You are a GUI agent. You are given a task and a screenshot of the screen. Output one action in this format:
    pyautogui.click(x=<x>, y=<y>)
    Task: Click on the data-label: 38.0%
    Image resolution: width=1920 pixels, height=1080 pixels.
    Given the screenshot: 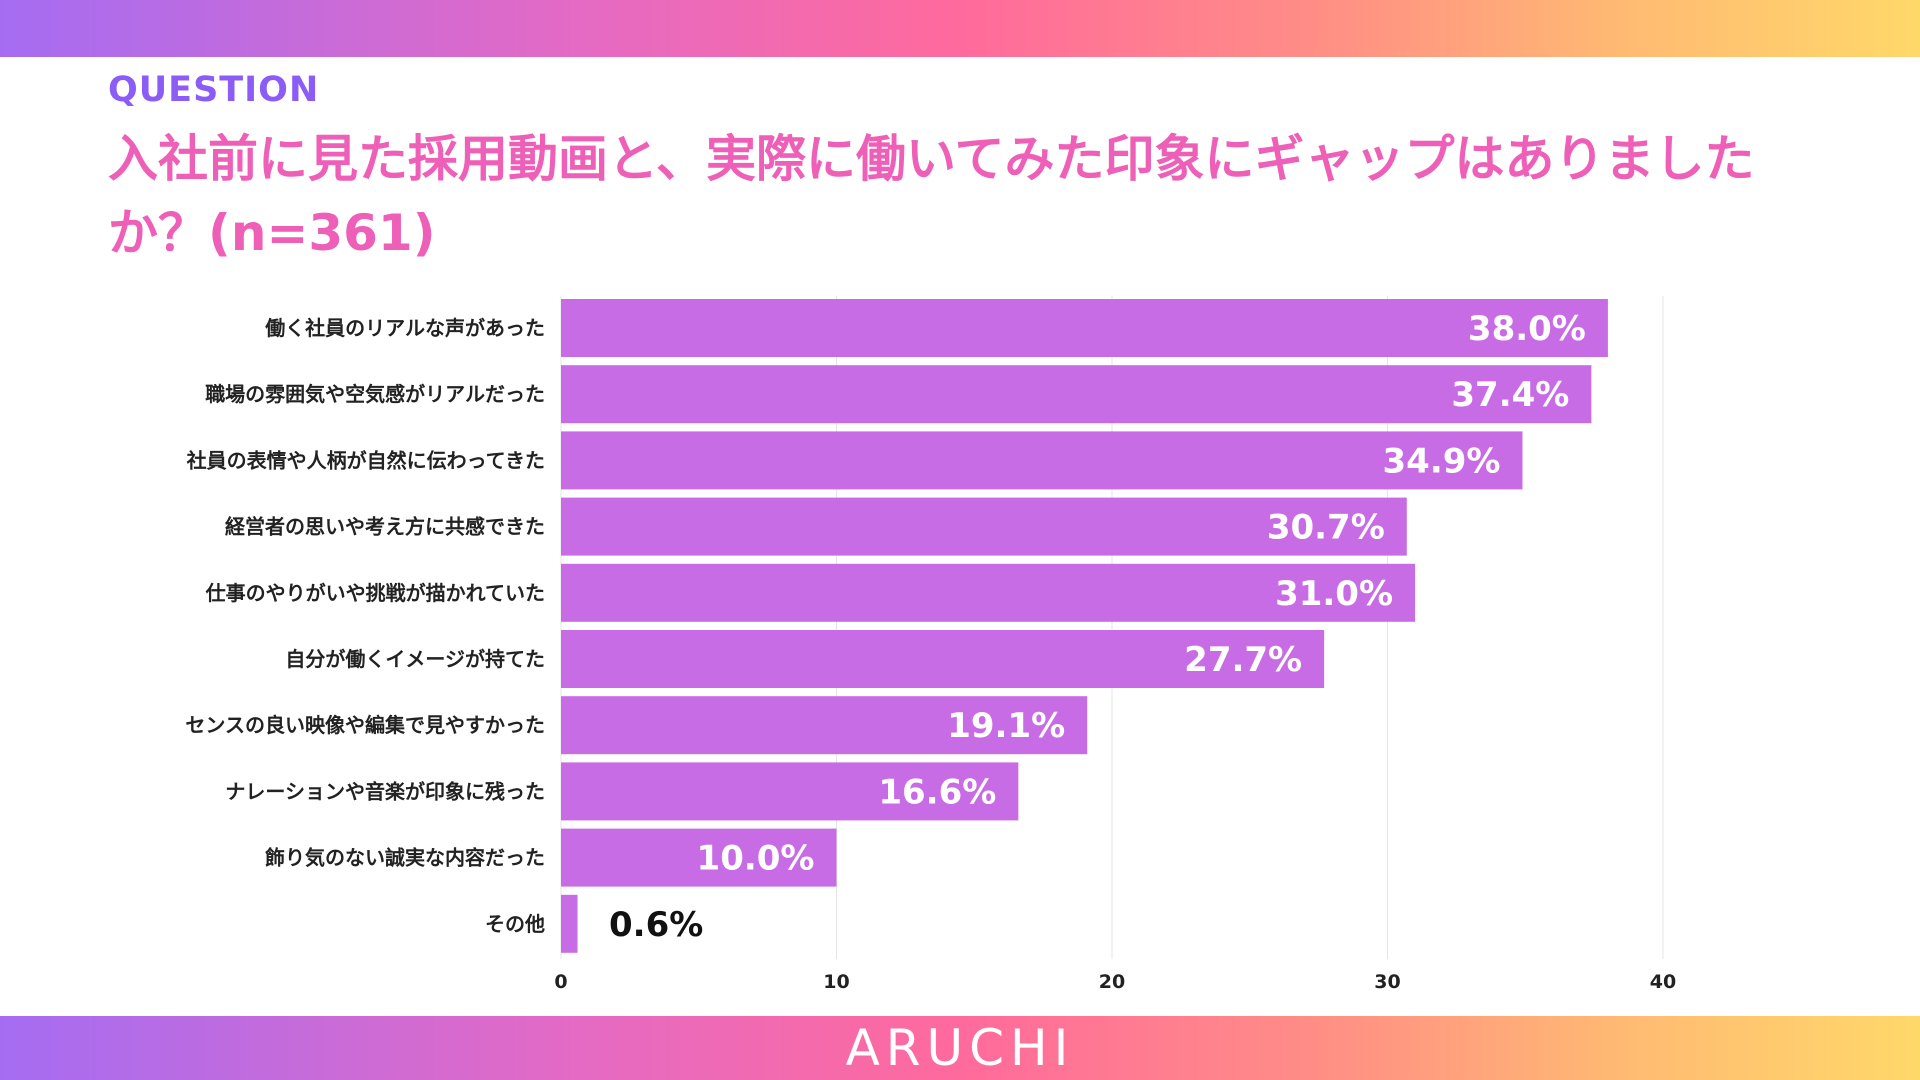 What is the action you would take?
    pyautogui.click(x=1527, y=329)
    